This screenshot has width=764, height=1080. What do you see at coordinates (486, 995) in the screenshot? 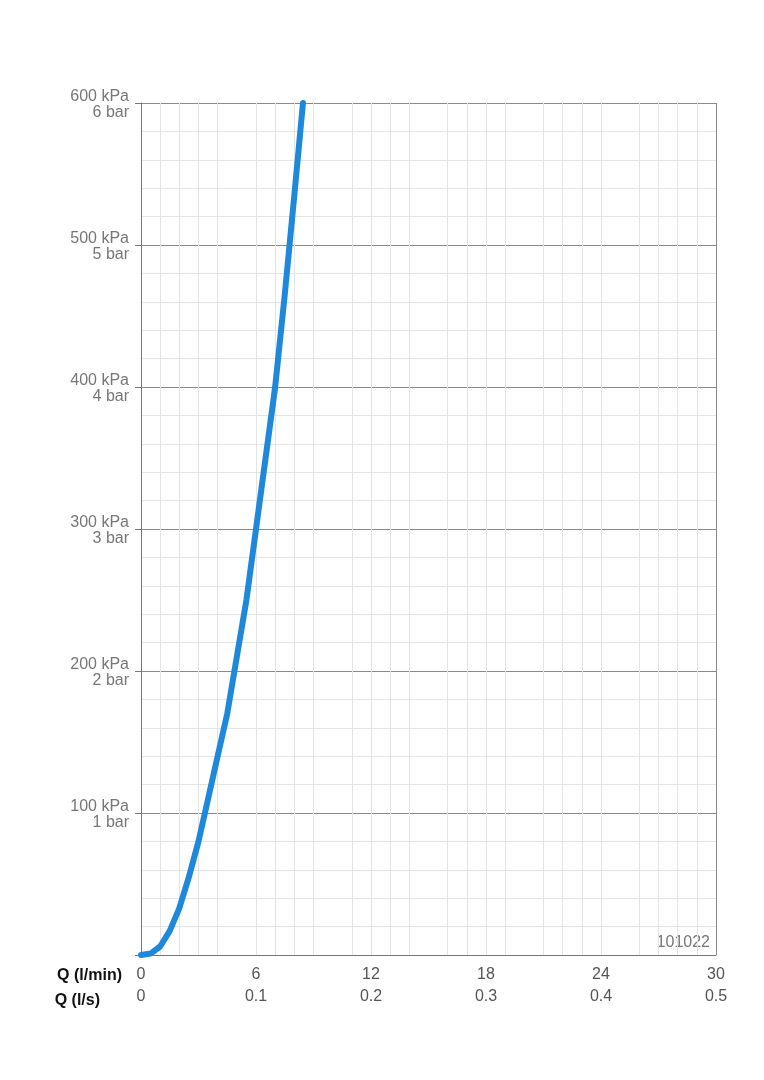
I see `x2-tick-label: 0.3` at bounding box center [486, 995].